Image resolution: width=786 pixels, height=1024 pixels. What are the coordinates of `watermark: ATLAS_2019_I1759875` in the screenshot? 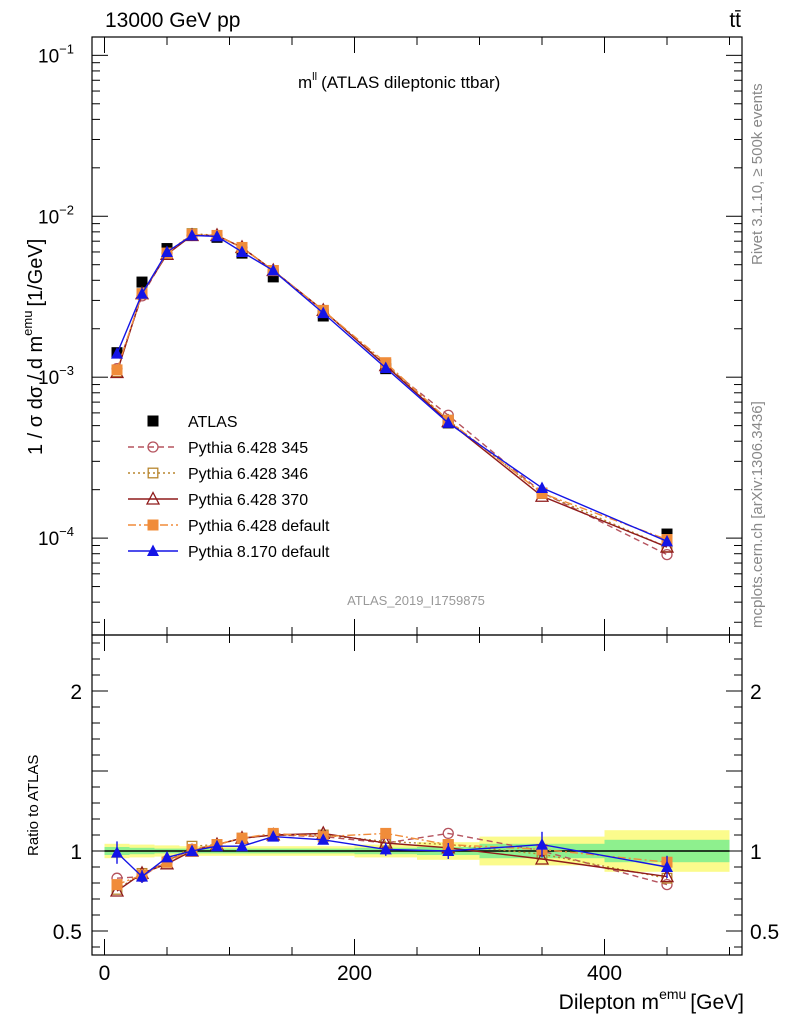 It's located at (416, 600).